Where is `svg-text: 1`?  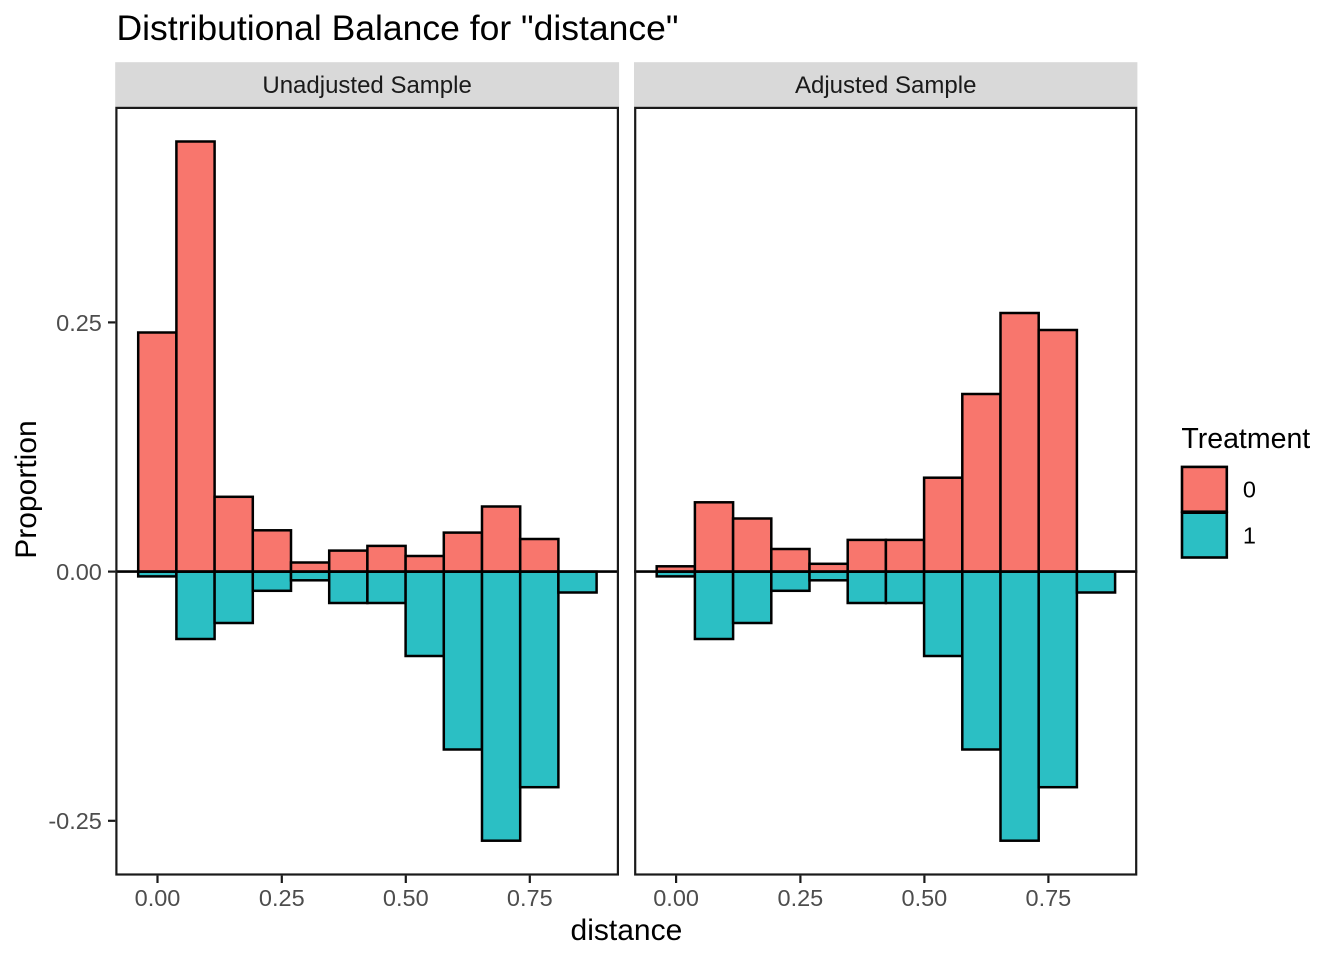
svg-text: 1 is located at coordinates (1249, 536).